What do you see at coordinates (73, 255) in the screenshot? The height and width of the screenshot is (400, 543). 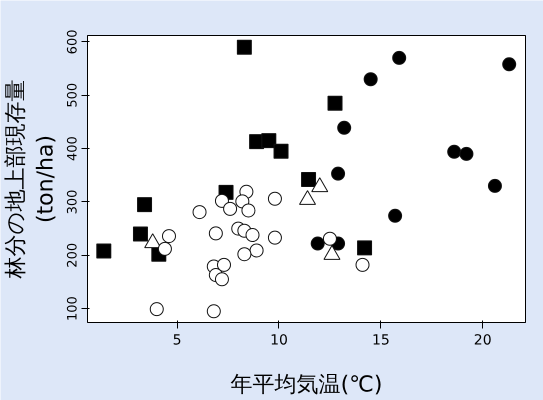 I see `y-tick-label: 200` at bounding box center [73, 255].